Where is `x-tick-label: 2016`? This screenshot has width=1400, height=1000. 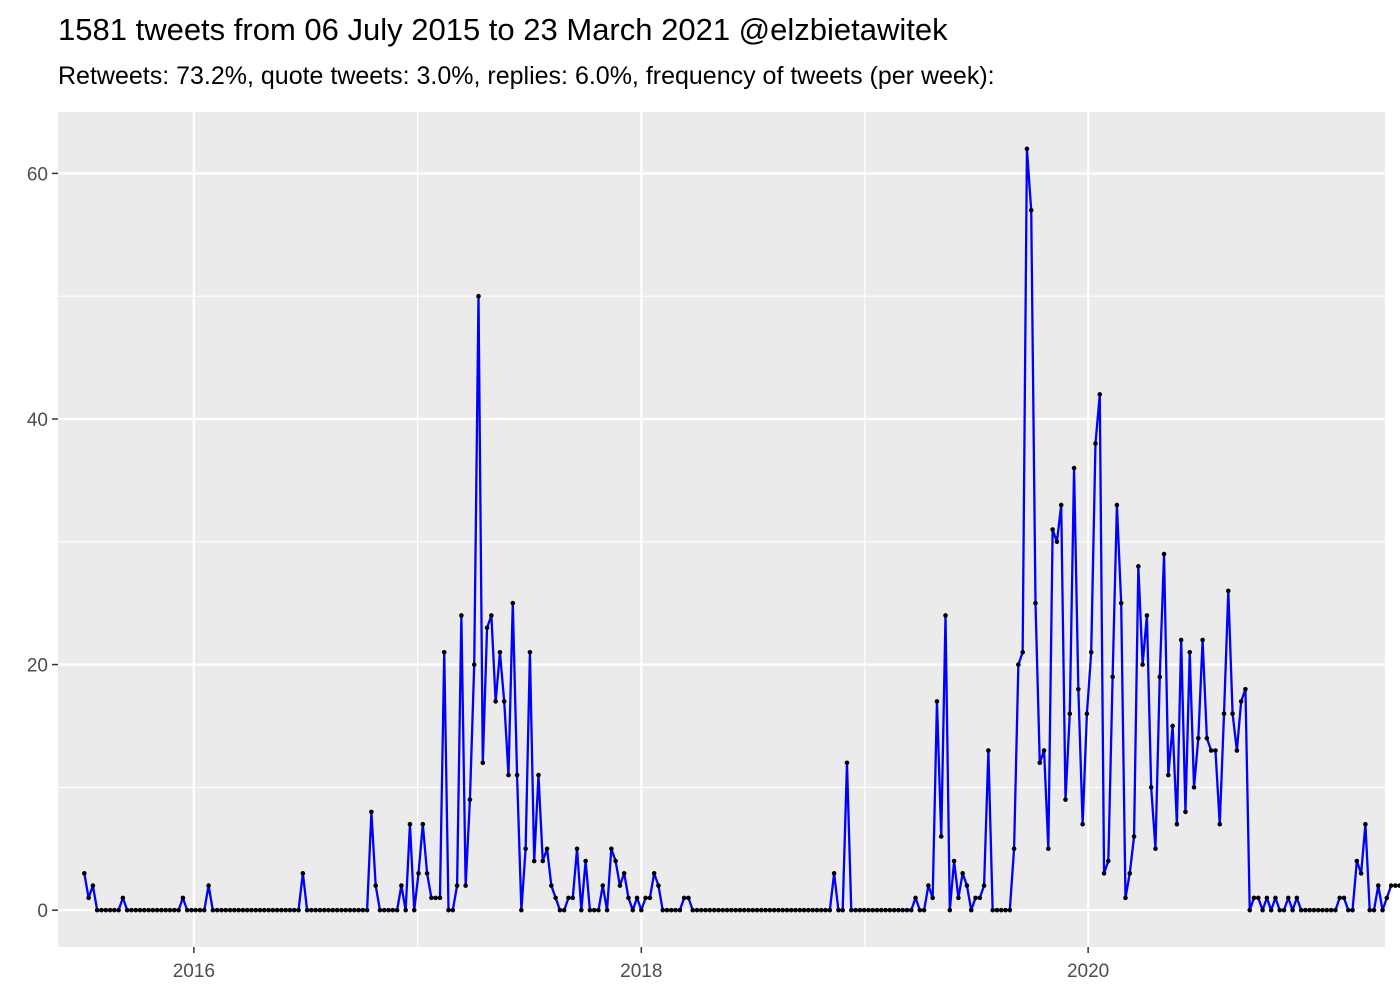 x-tick-label: 2016 is located at coordinates (194, 971).